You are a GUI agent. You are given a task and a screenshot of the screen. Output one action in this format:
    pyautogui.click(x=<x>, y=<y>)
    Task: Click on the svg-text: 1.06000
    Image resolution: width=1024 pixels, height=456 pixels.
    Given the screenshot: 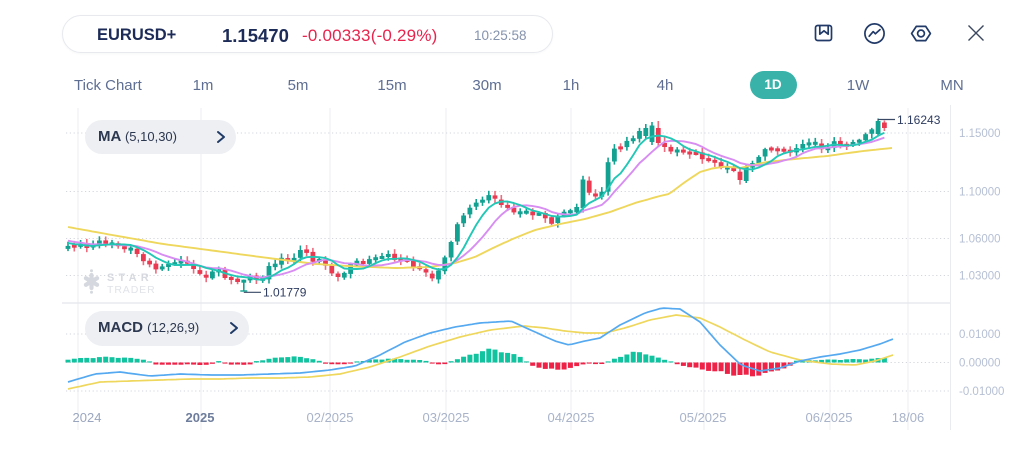 What is the action you would take?
    pyautogui.click(x=980, y=240)
    